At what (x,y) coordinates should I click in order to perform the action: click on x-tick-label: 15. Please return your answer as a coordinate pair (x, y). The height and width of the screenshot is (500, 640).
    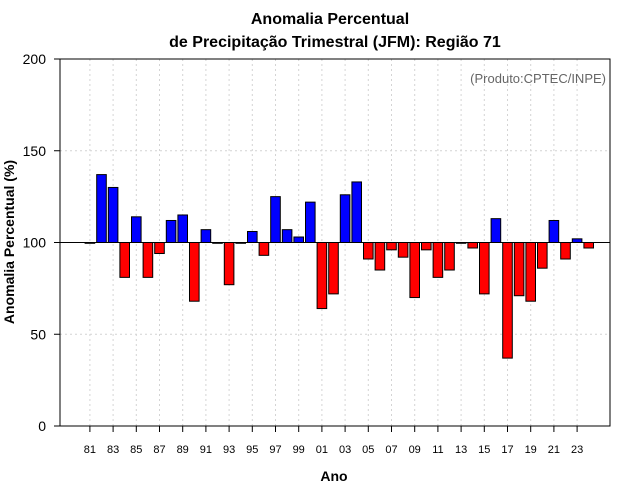
    Looking at the image, I should click on (484, 450).